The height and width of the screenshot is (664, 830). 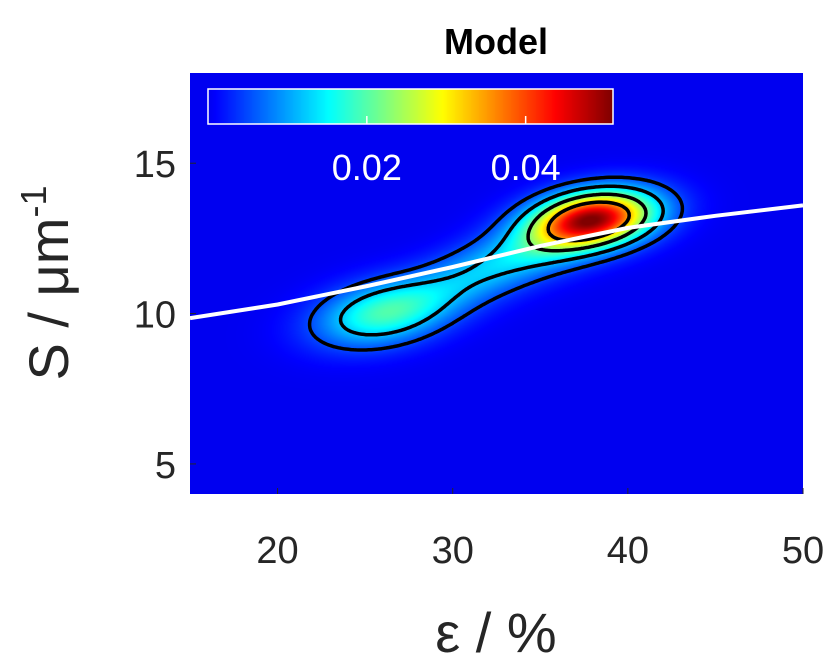 I want to click on fit-curve, so click(x=496, y=262).